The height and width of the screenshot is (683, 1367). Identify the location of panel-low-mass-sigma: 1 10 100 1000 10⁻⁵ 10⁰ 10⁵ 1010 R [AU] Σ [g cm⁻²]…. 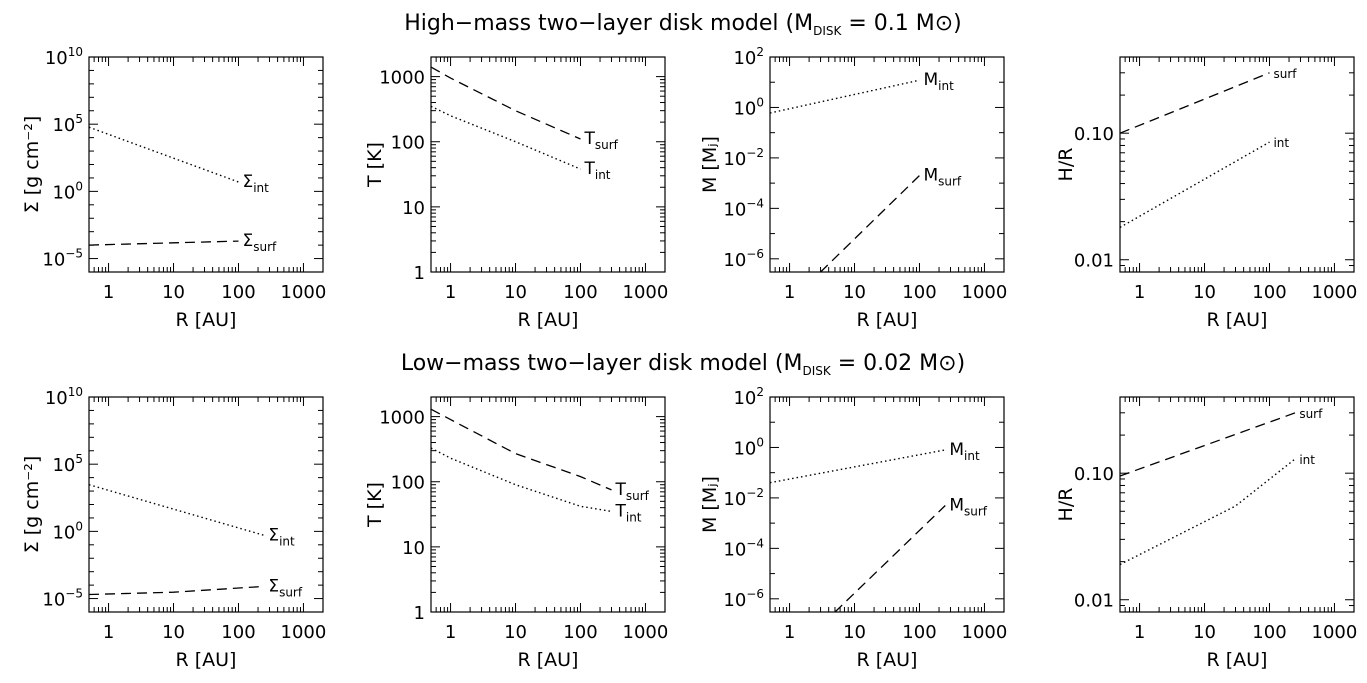
(173, 528).